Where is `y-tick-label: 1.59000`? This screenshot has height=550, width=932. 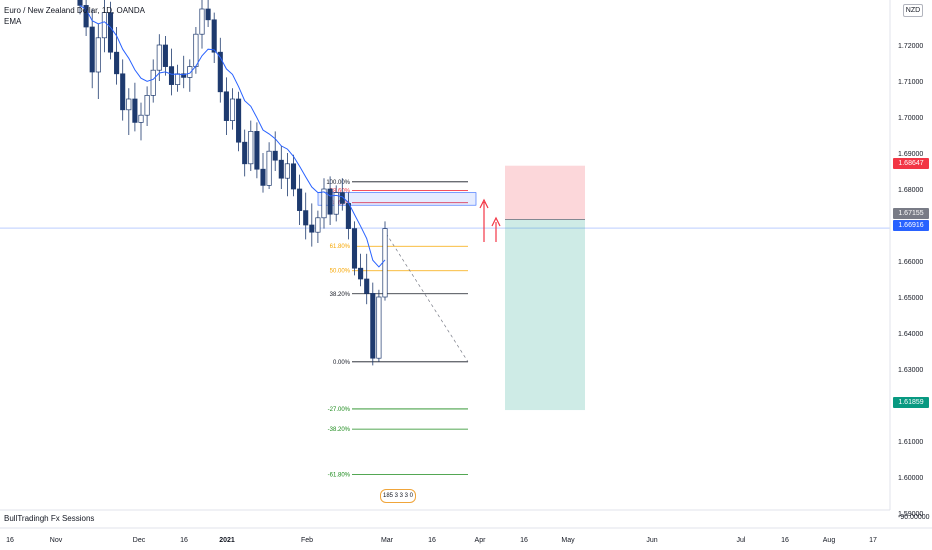
y-tick-label: 1.59000 is located at coordinates (910, 514).